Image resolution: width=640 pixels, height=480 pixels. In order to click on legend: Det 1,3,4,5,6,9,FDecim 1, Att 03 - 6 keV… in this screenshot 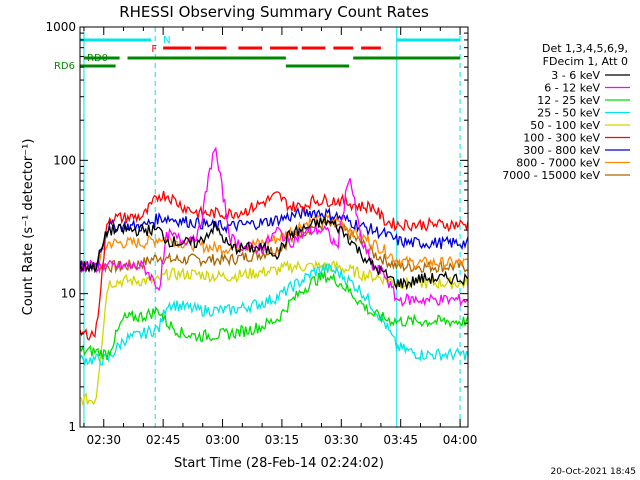, I will do `click(566, 112)`.